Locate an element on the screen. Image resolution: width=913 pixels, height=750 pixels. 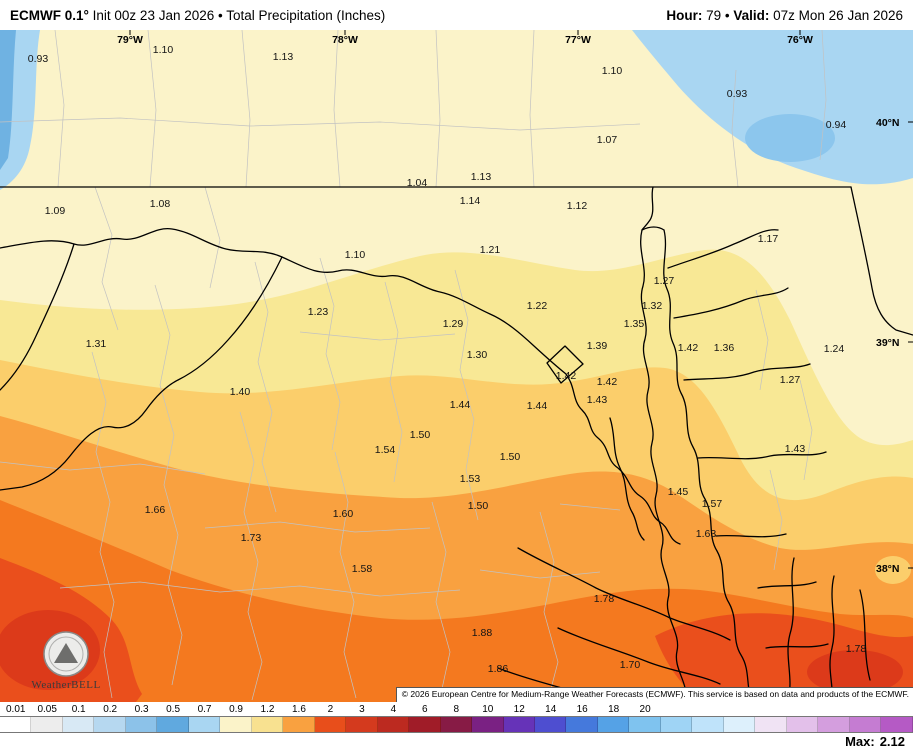
max-value: 2.12 is located at coordinates (892, 741).